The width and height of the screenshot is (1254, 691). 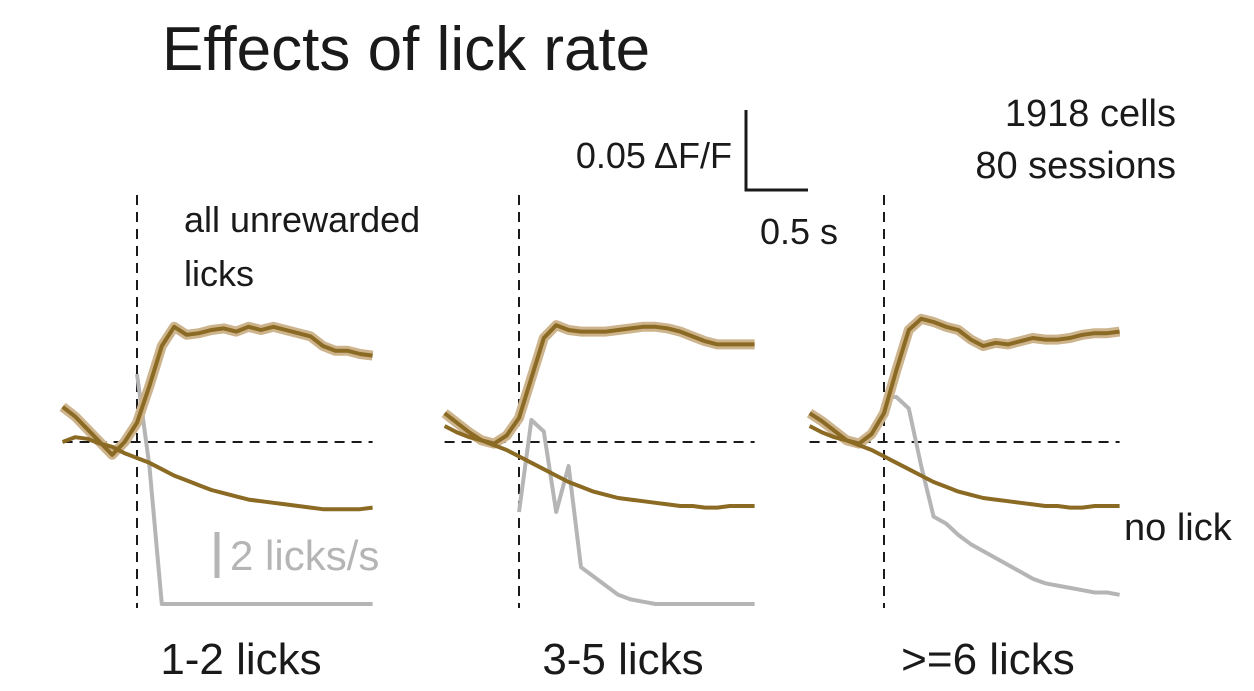 What do you see at coordinates (406, 49) in the screenshot?
I see `figure-title: Effects of lick rate` at bounding box center [406, 49].